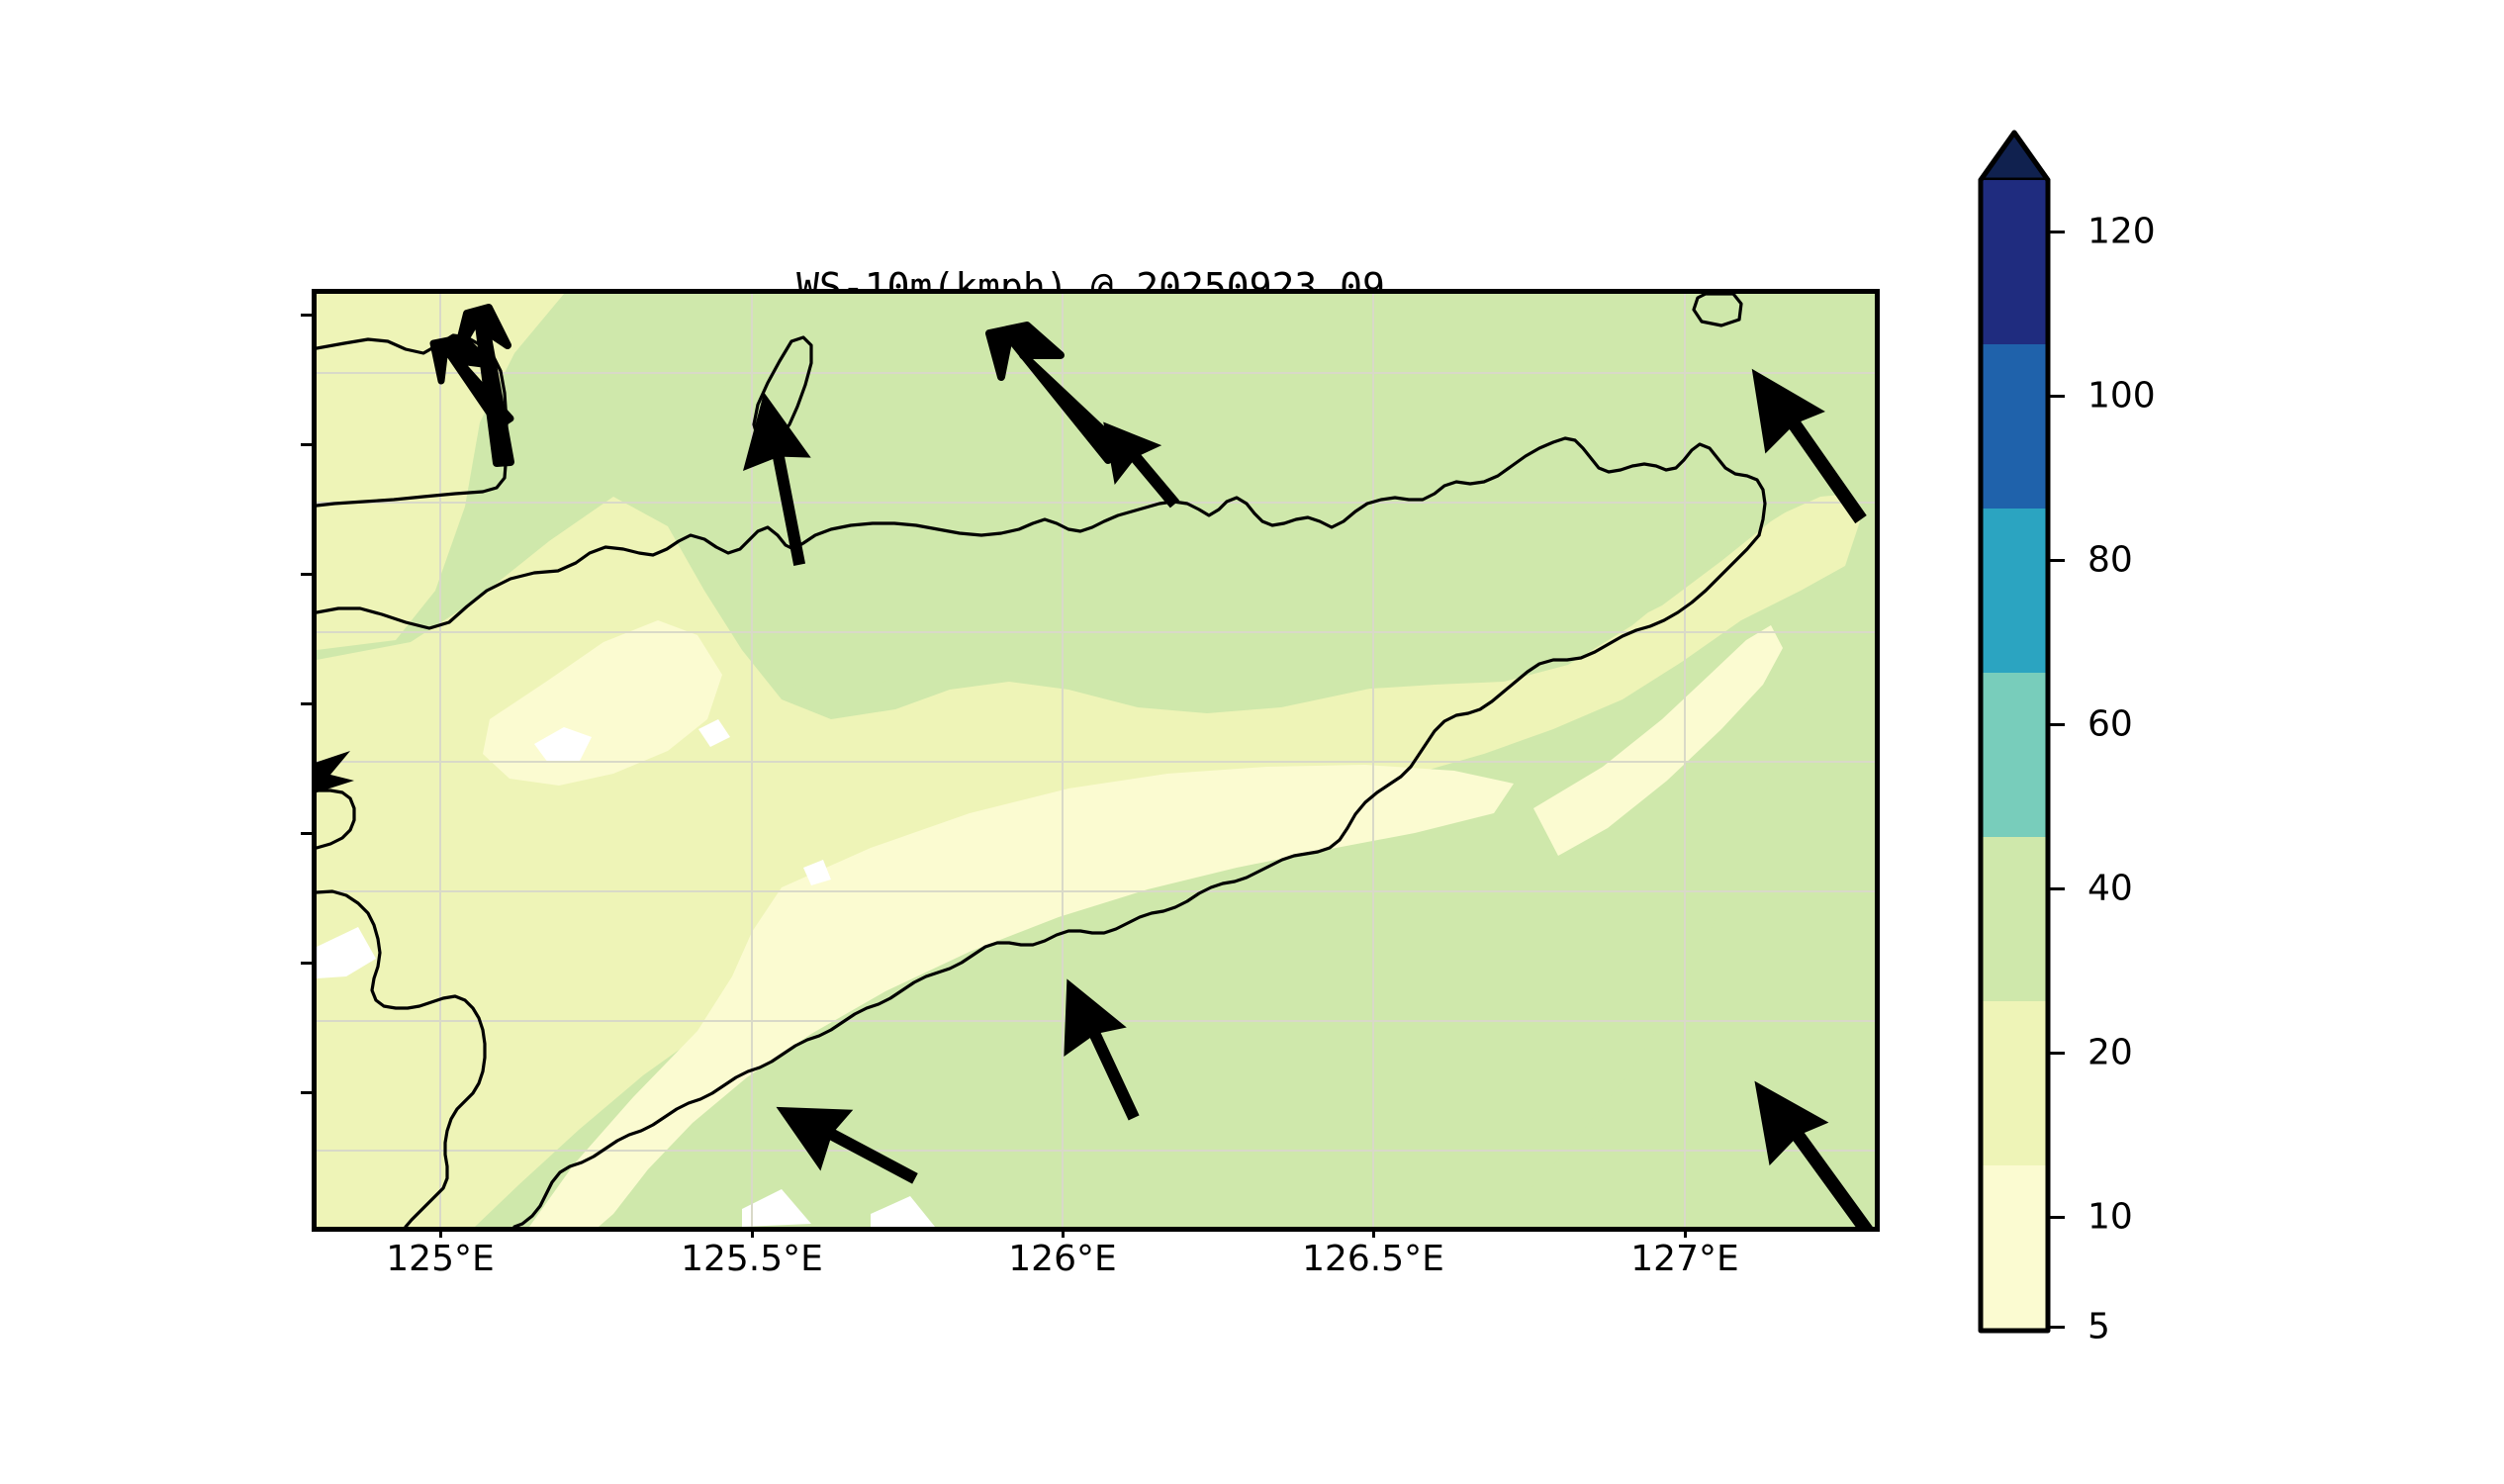 The width and height of the screenshot is (2504, 1484). Describe the element at coordinates (2110, 1052) in the screenshot. I see `cbar-tick-label-20: 20` at that location.